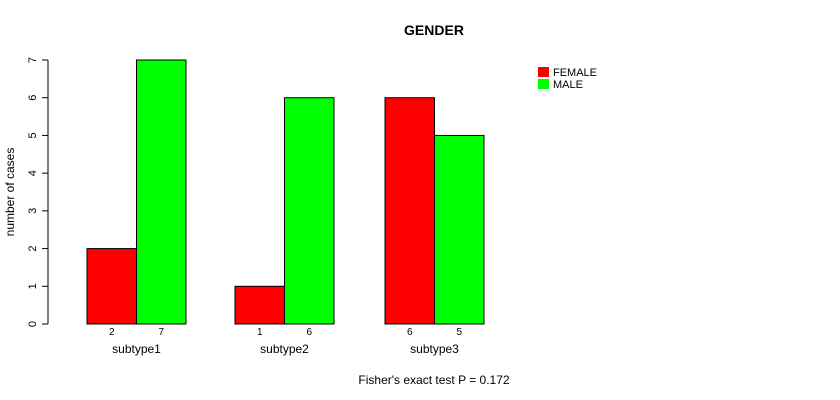 The image size is (840, 400). I want to click on bar-subtype2-female, so click(259, 305).